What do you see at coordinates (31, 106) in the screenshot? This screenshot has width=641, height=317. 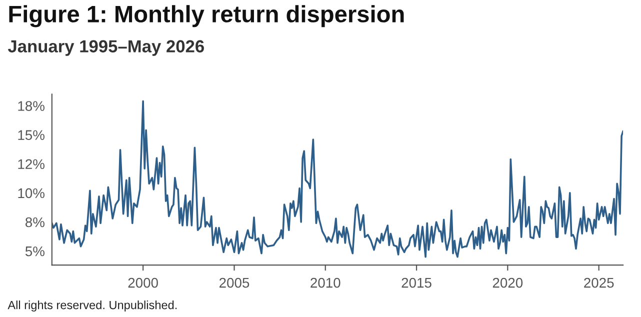 I see `y-tick-label: 18%` at bounding box center [31, 106].